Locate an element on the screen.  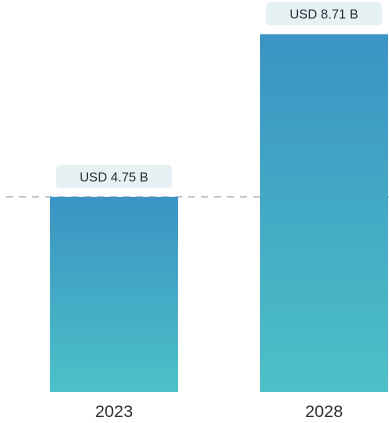
value-label-bg-2023 is located at coordinates (114, 176).